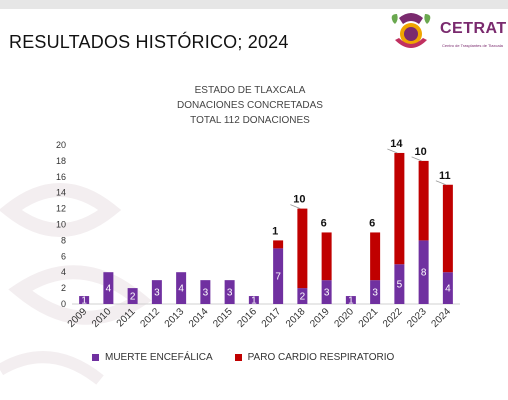 The width and height of the screenshot is (508, 400). Describe the element at coordinates (78, 318) in the screenshot. I see `x-tick-label: 2009` at that location.